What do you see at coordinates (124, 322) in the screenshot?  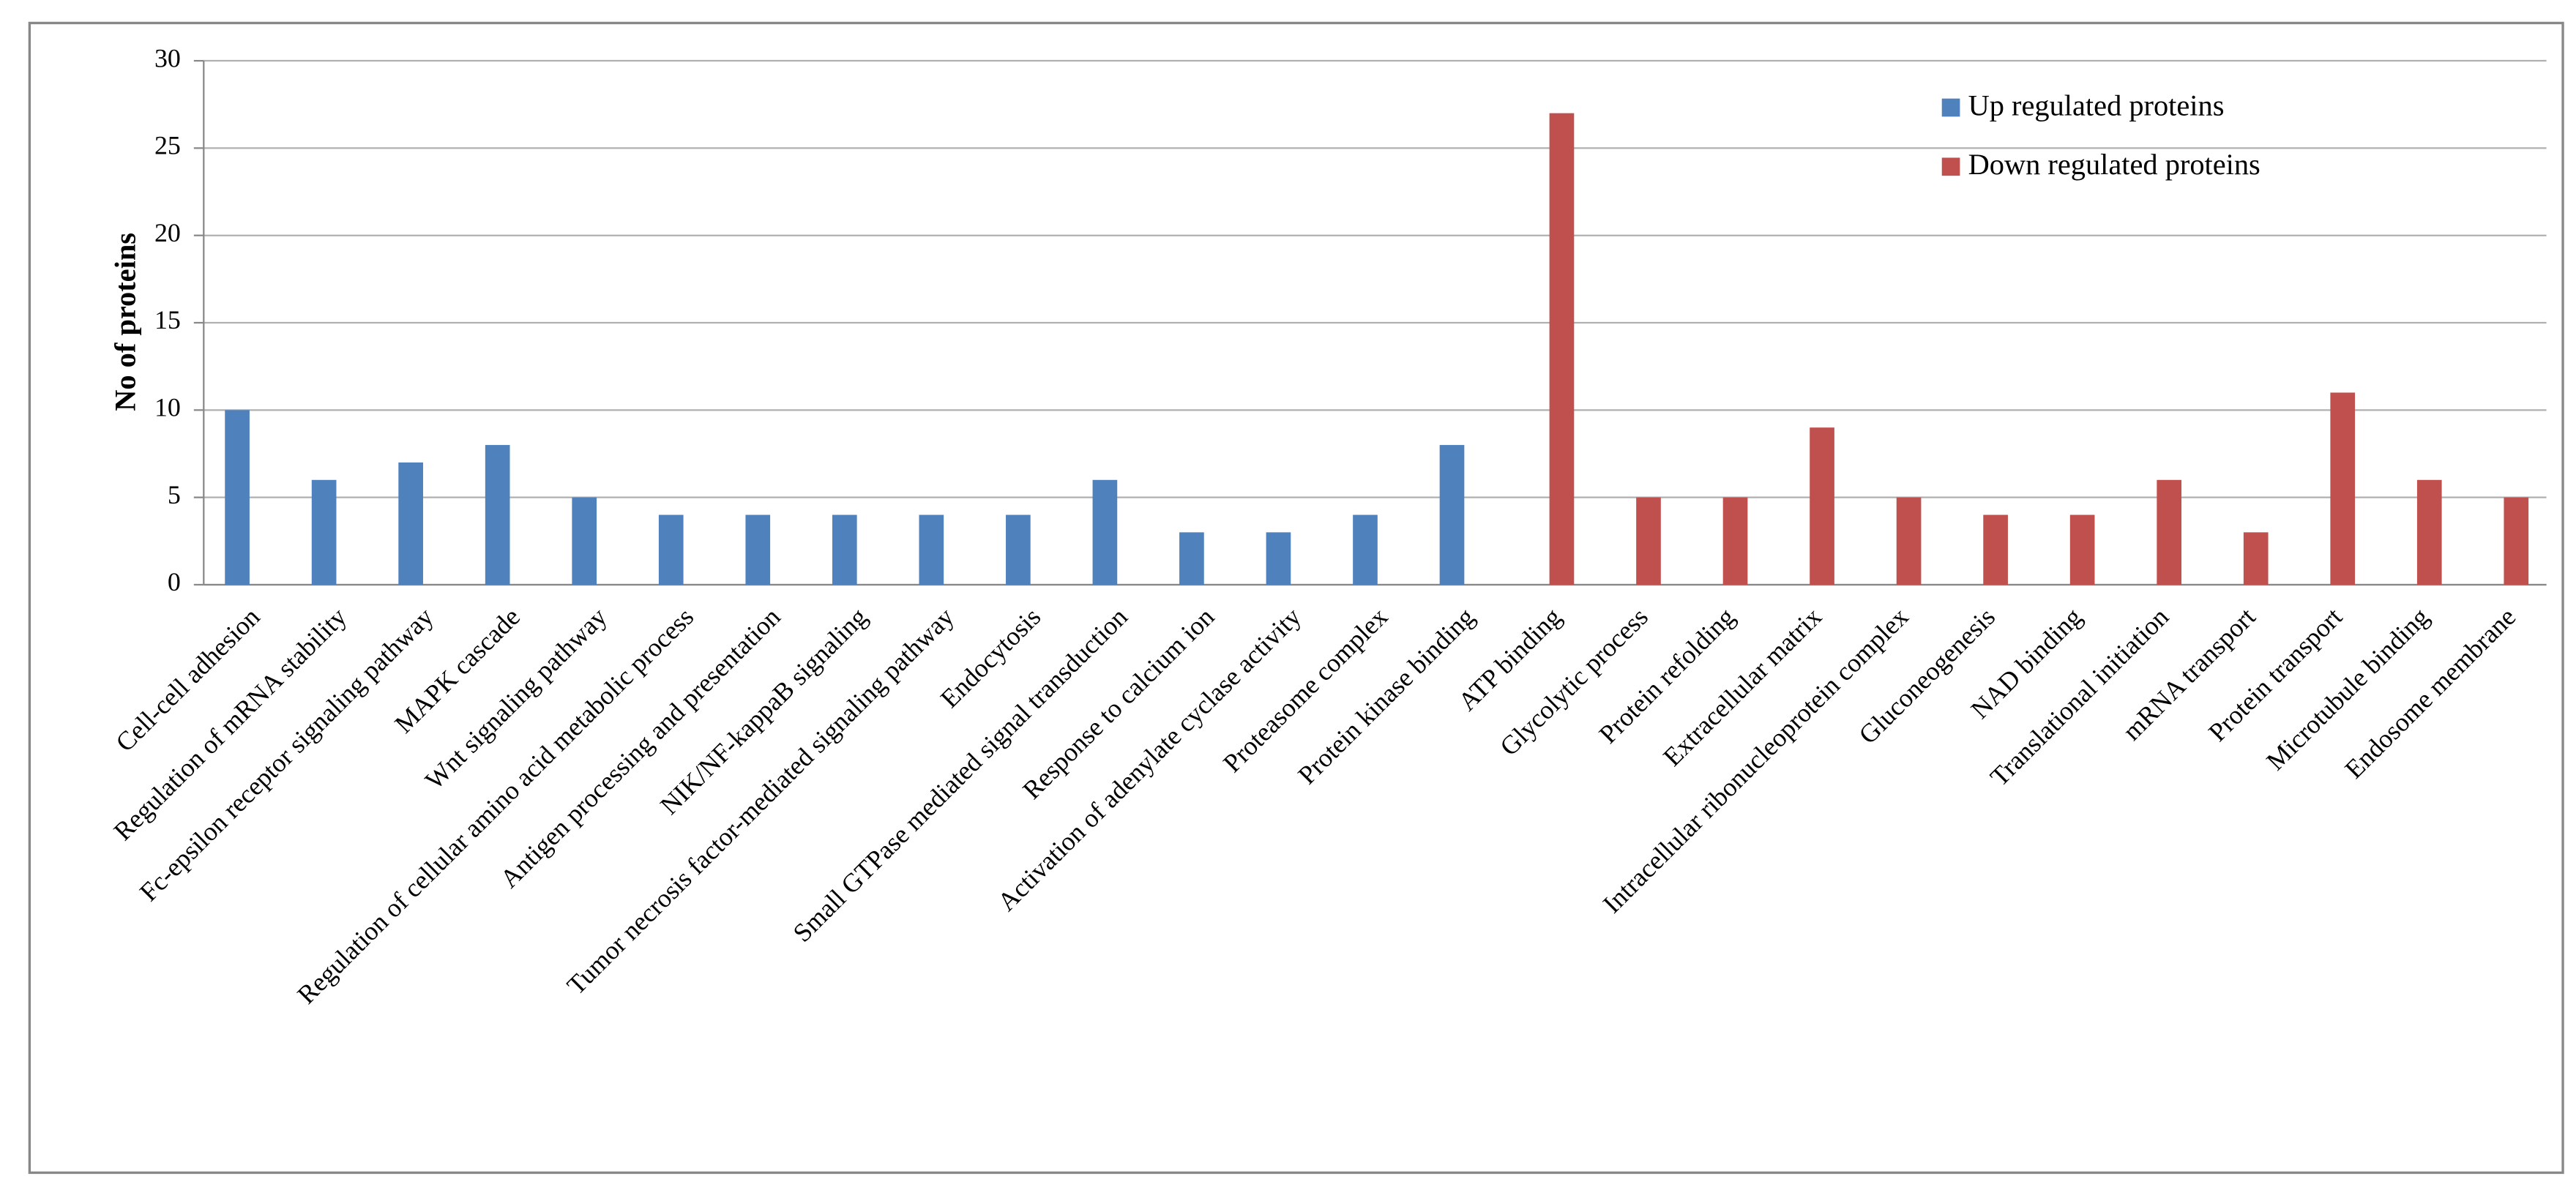 I see `y-axis-title: No of proteins` at bounding box center [124, 322].